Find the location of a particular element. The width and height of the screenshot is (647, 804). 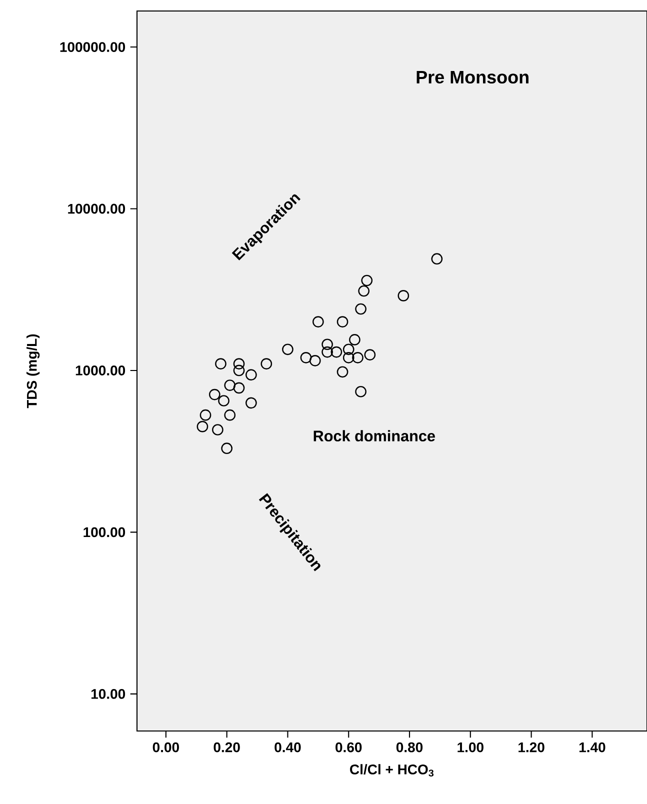

annotation: Rock dominance is located at coordinates (374, 436).